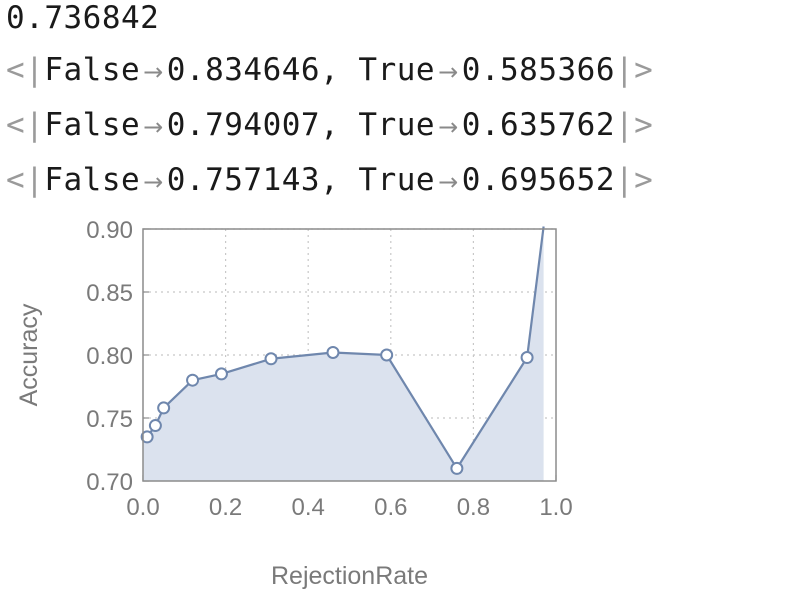  Describe the element at coordinates (555, 507) in the screenshot. I see `x-tick-label: 1.0` at that location.